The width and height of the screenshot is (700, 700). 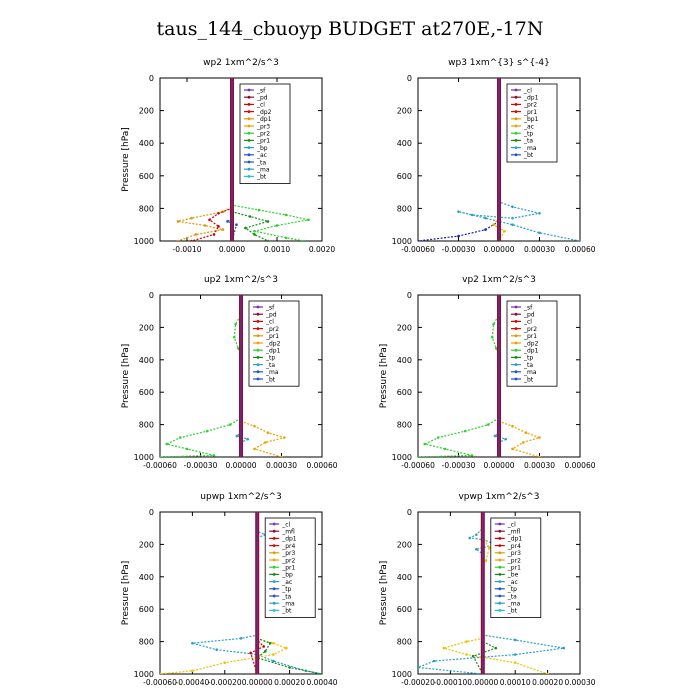 What do you see at coordinates (528, 126) in the screenshot?
I see `legend-label: _ac` at bounding box center [528, 126].